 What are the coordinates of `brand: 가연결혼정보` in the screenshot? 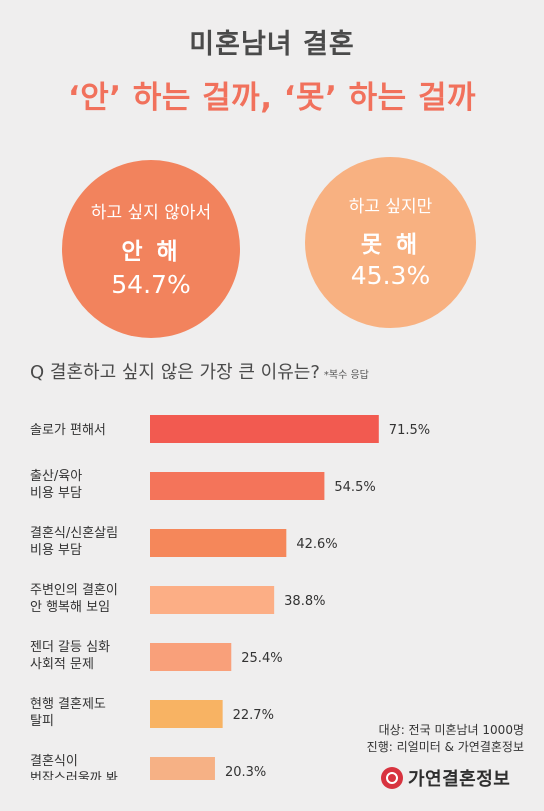 It's located at (456, 778).